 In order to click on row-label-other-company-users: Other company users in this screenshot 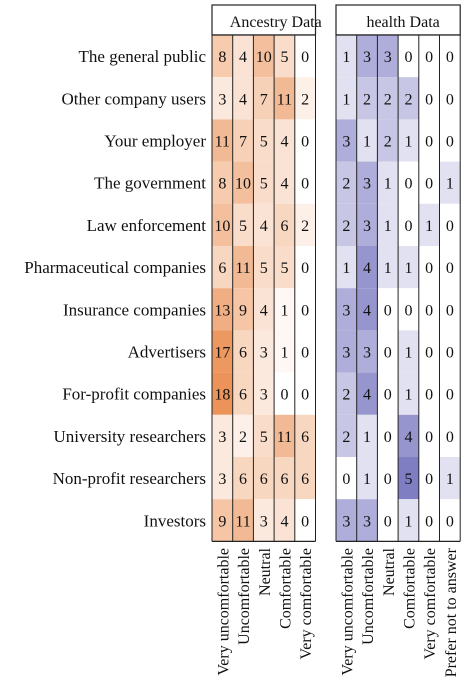, I will do `click(134, 98)`.